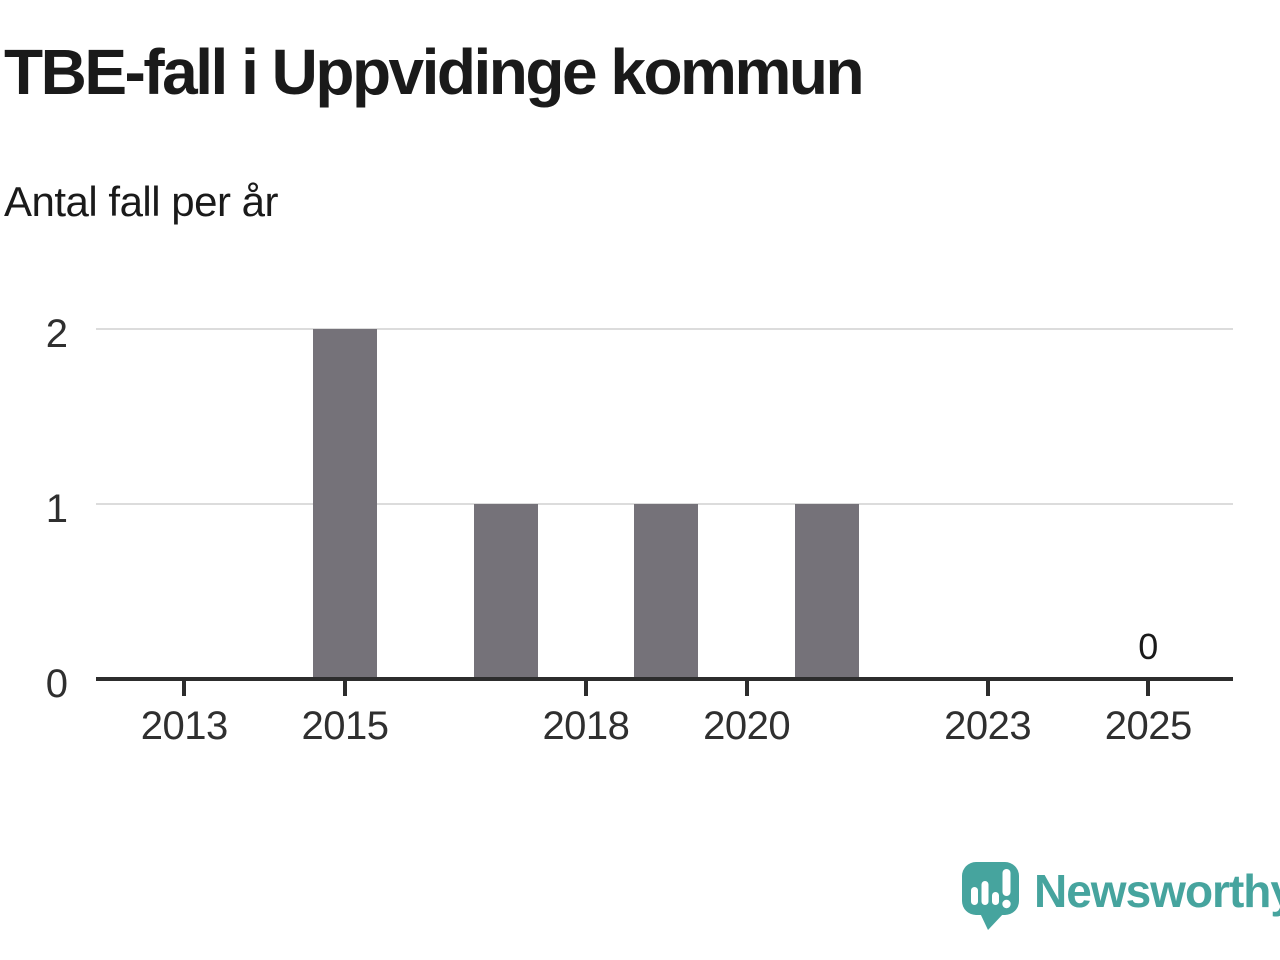 Image resolution: width=1280 pixels, height=960 pixels. I want to click on x-axis-tick-label: 2023, so click(988, 726).